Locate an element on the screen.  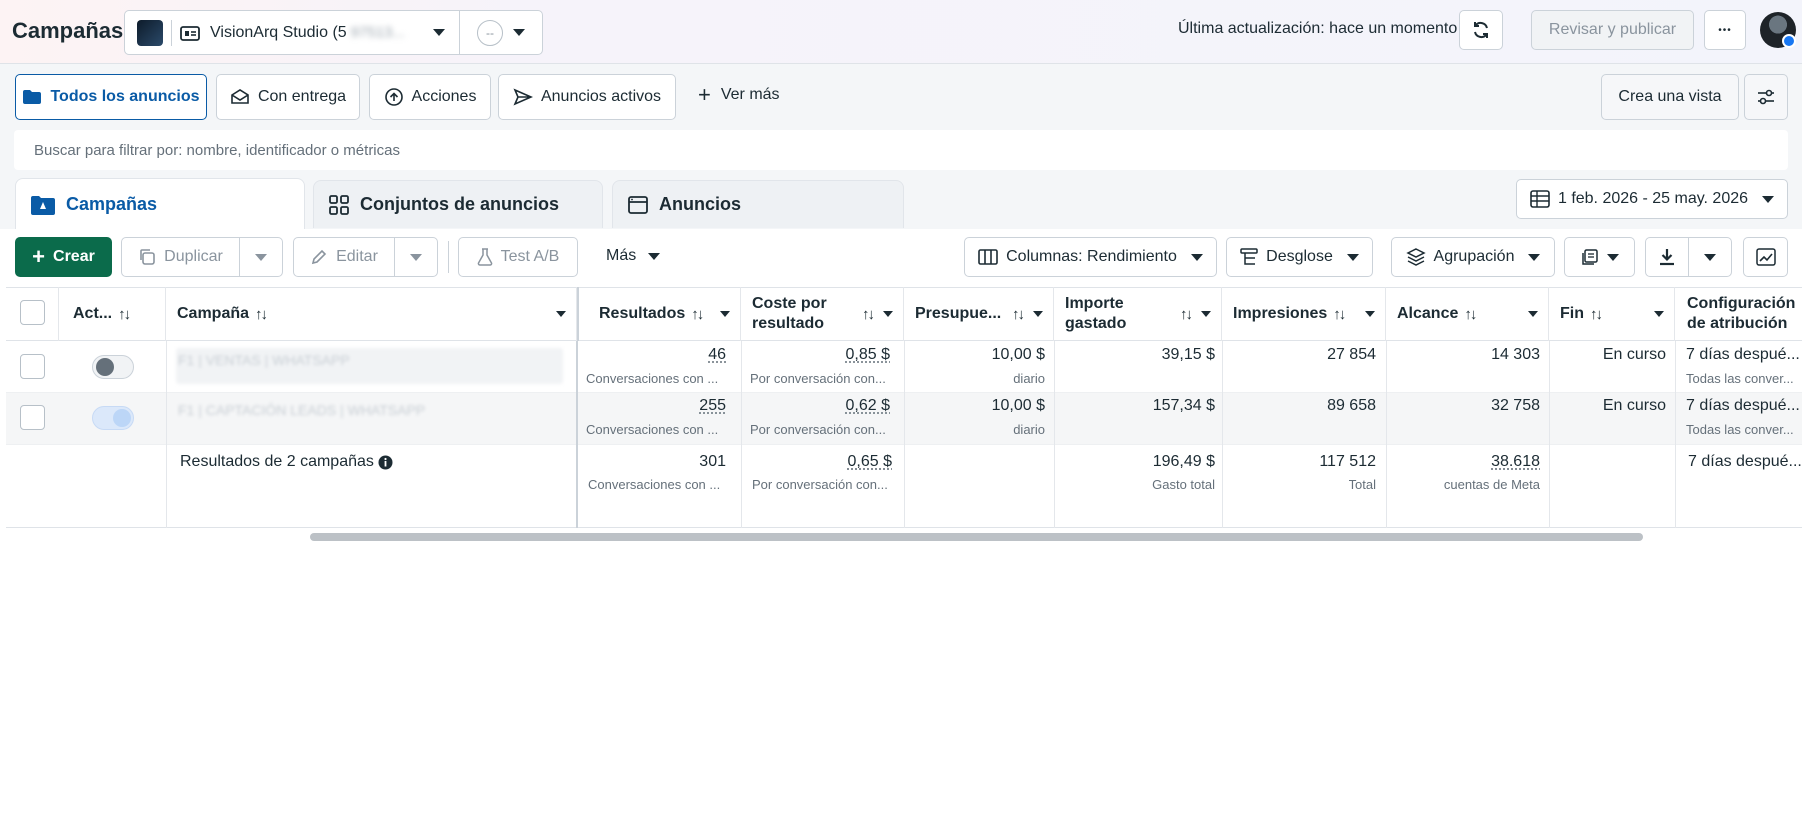
duplicate-label: Duplicar is located at coordinates (193, 256).